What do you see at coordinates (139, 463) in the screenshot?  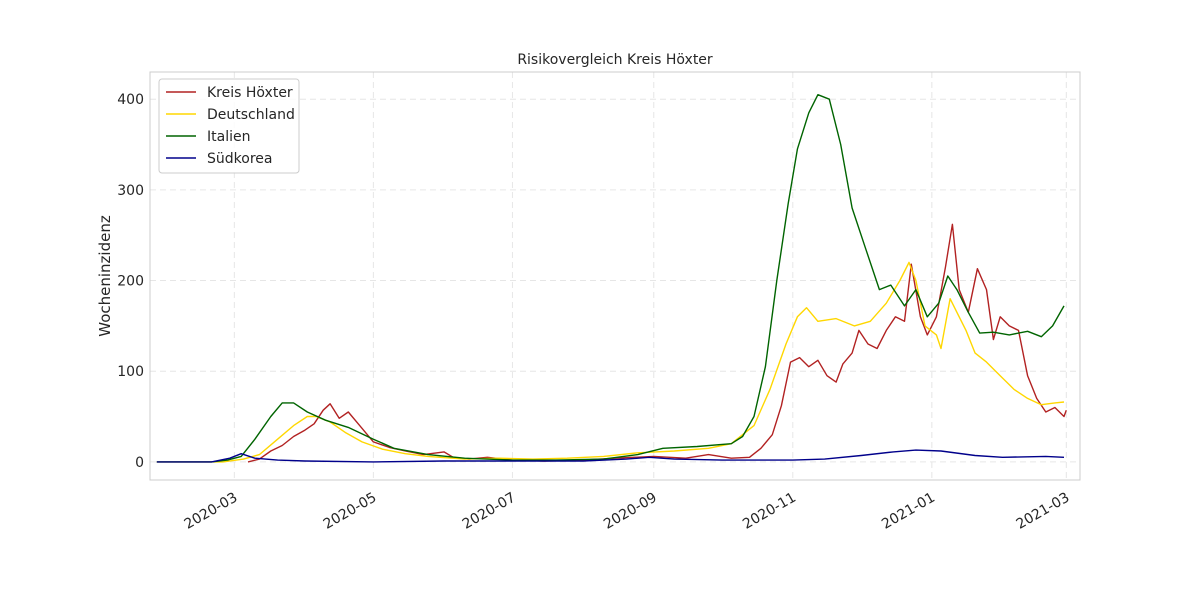 I see `y-tick-label: 0` at bounding box center [139, 463].